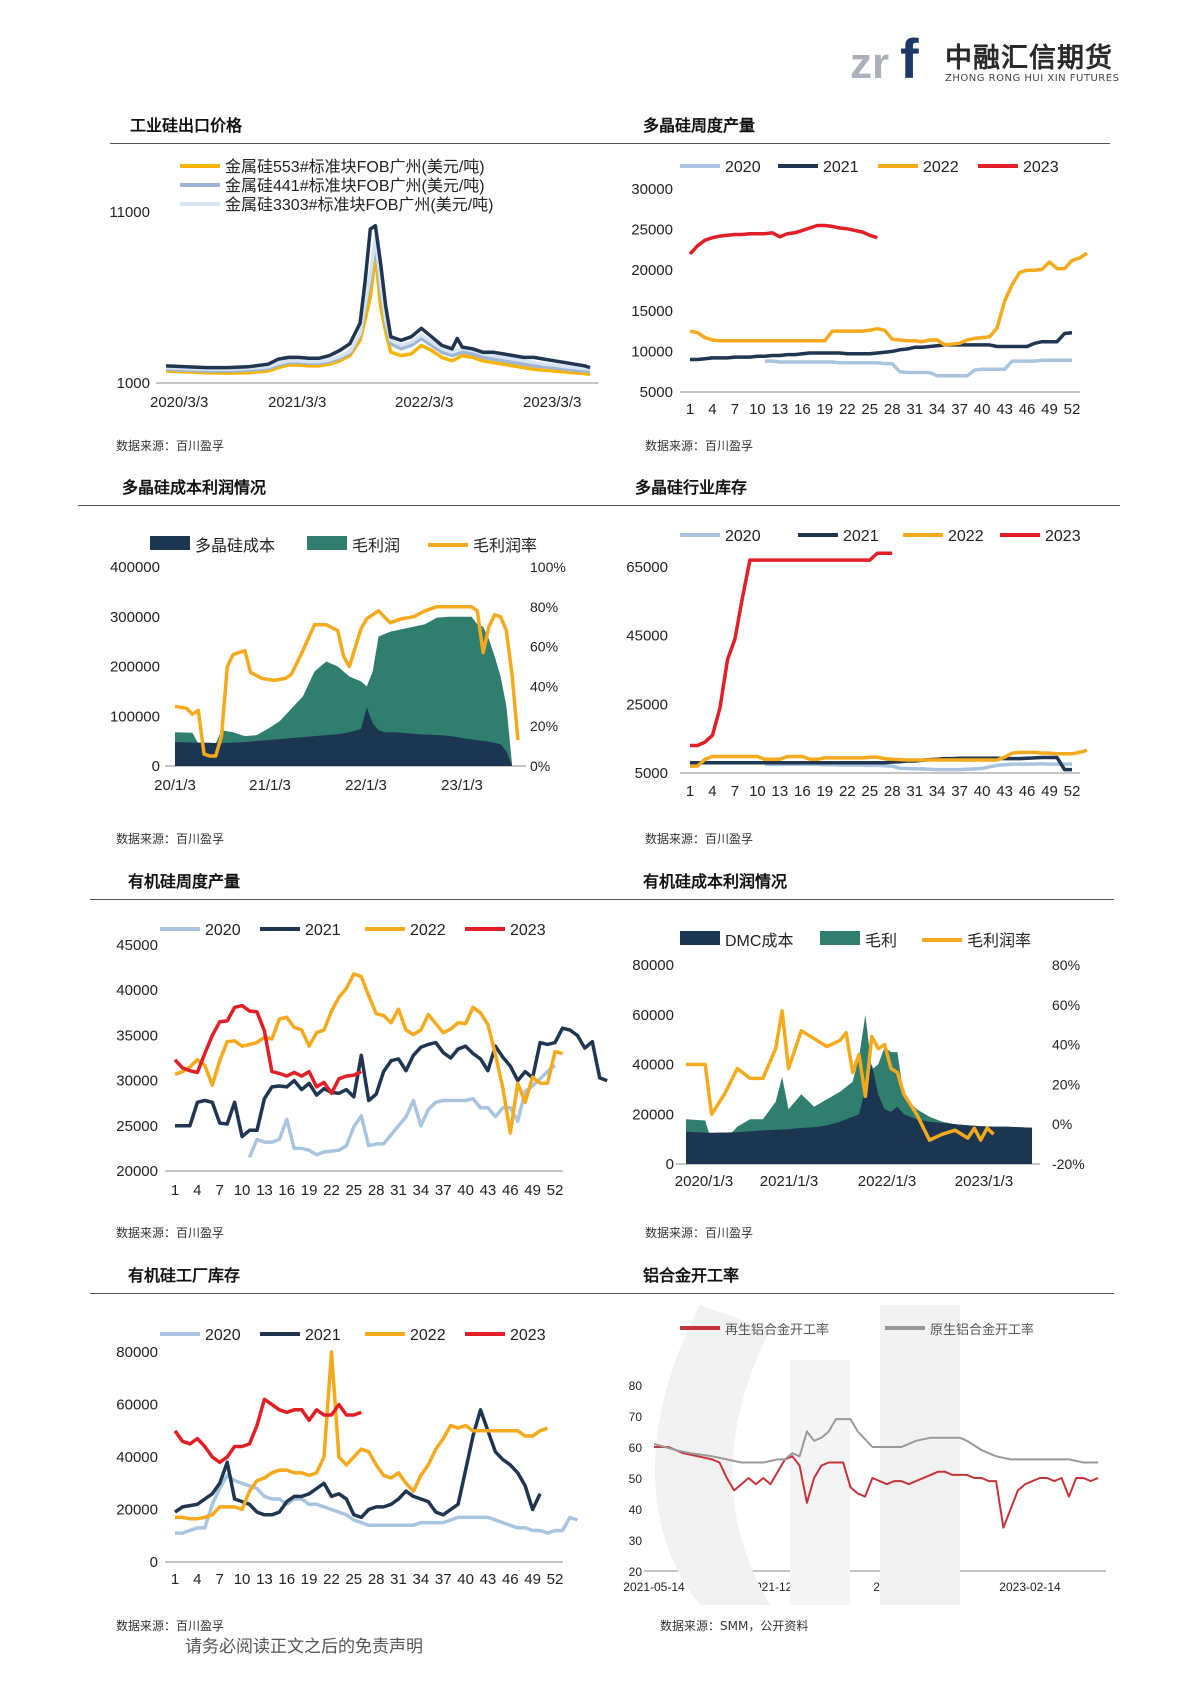  What do you see at coordinates (353, 1579) in the screenshot?
I see `x-tick-label: 25` at bounding box center [353, 1579].